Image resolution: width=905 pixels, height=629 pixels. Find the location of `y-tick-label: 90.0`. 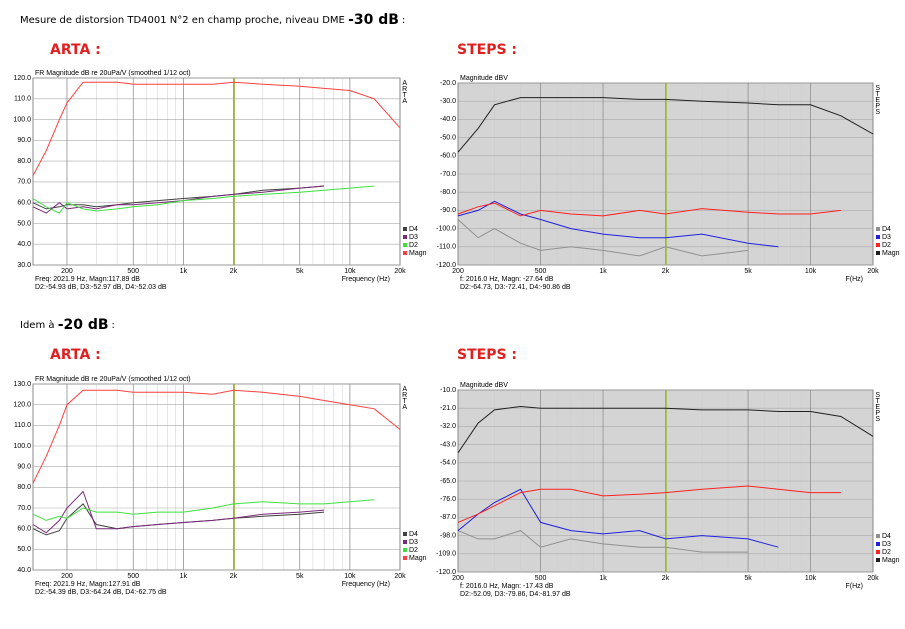

y-tick-label: 90.0 is located at coordinates (24, 467).